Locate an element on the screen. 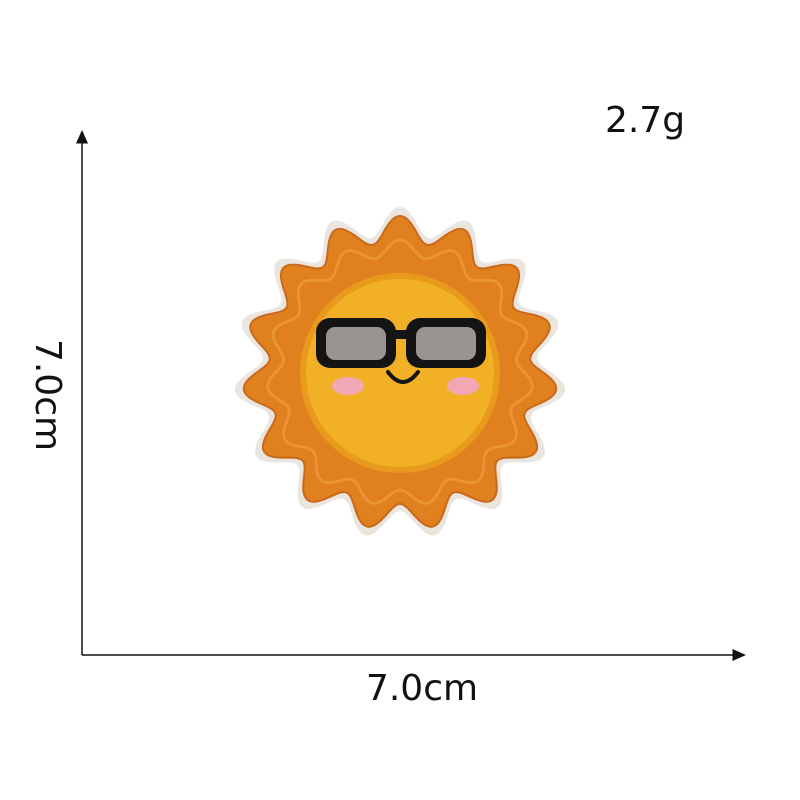  sun-face is located at coordinates (400, 373).